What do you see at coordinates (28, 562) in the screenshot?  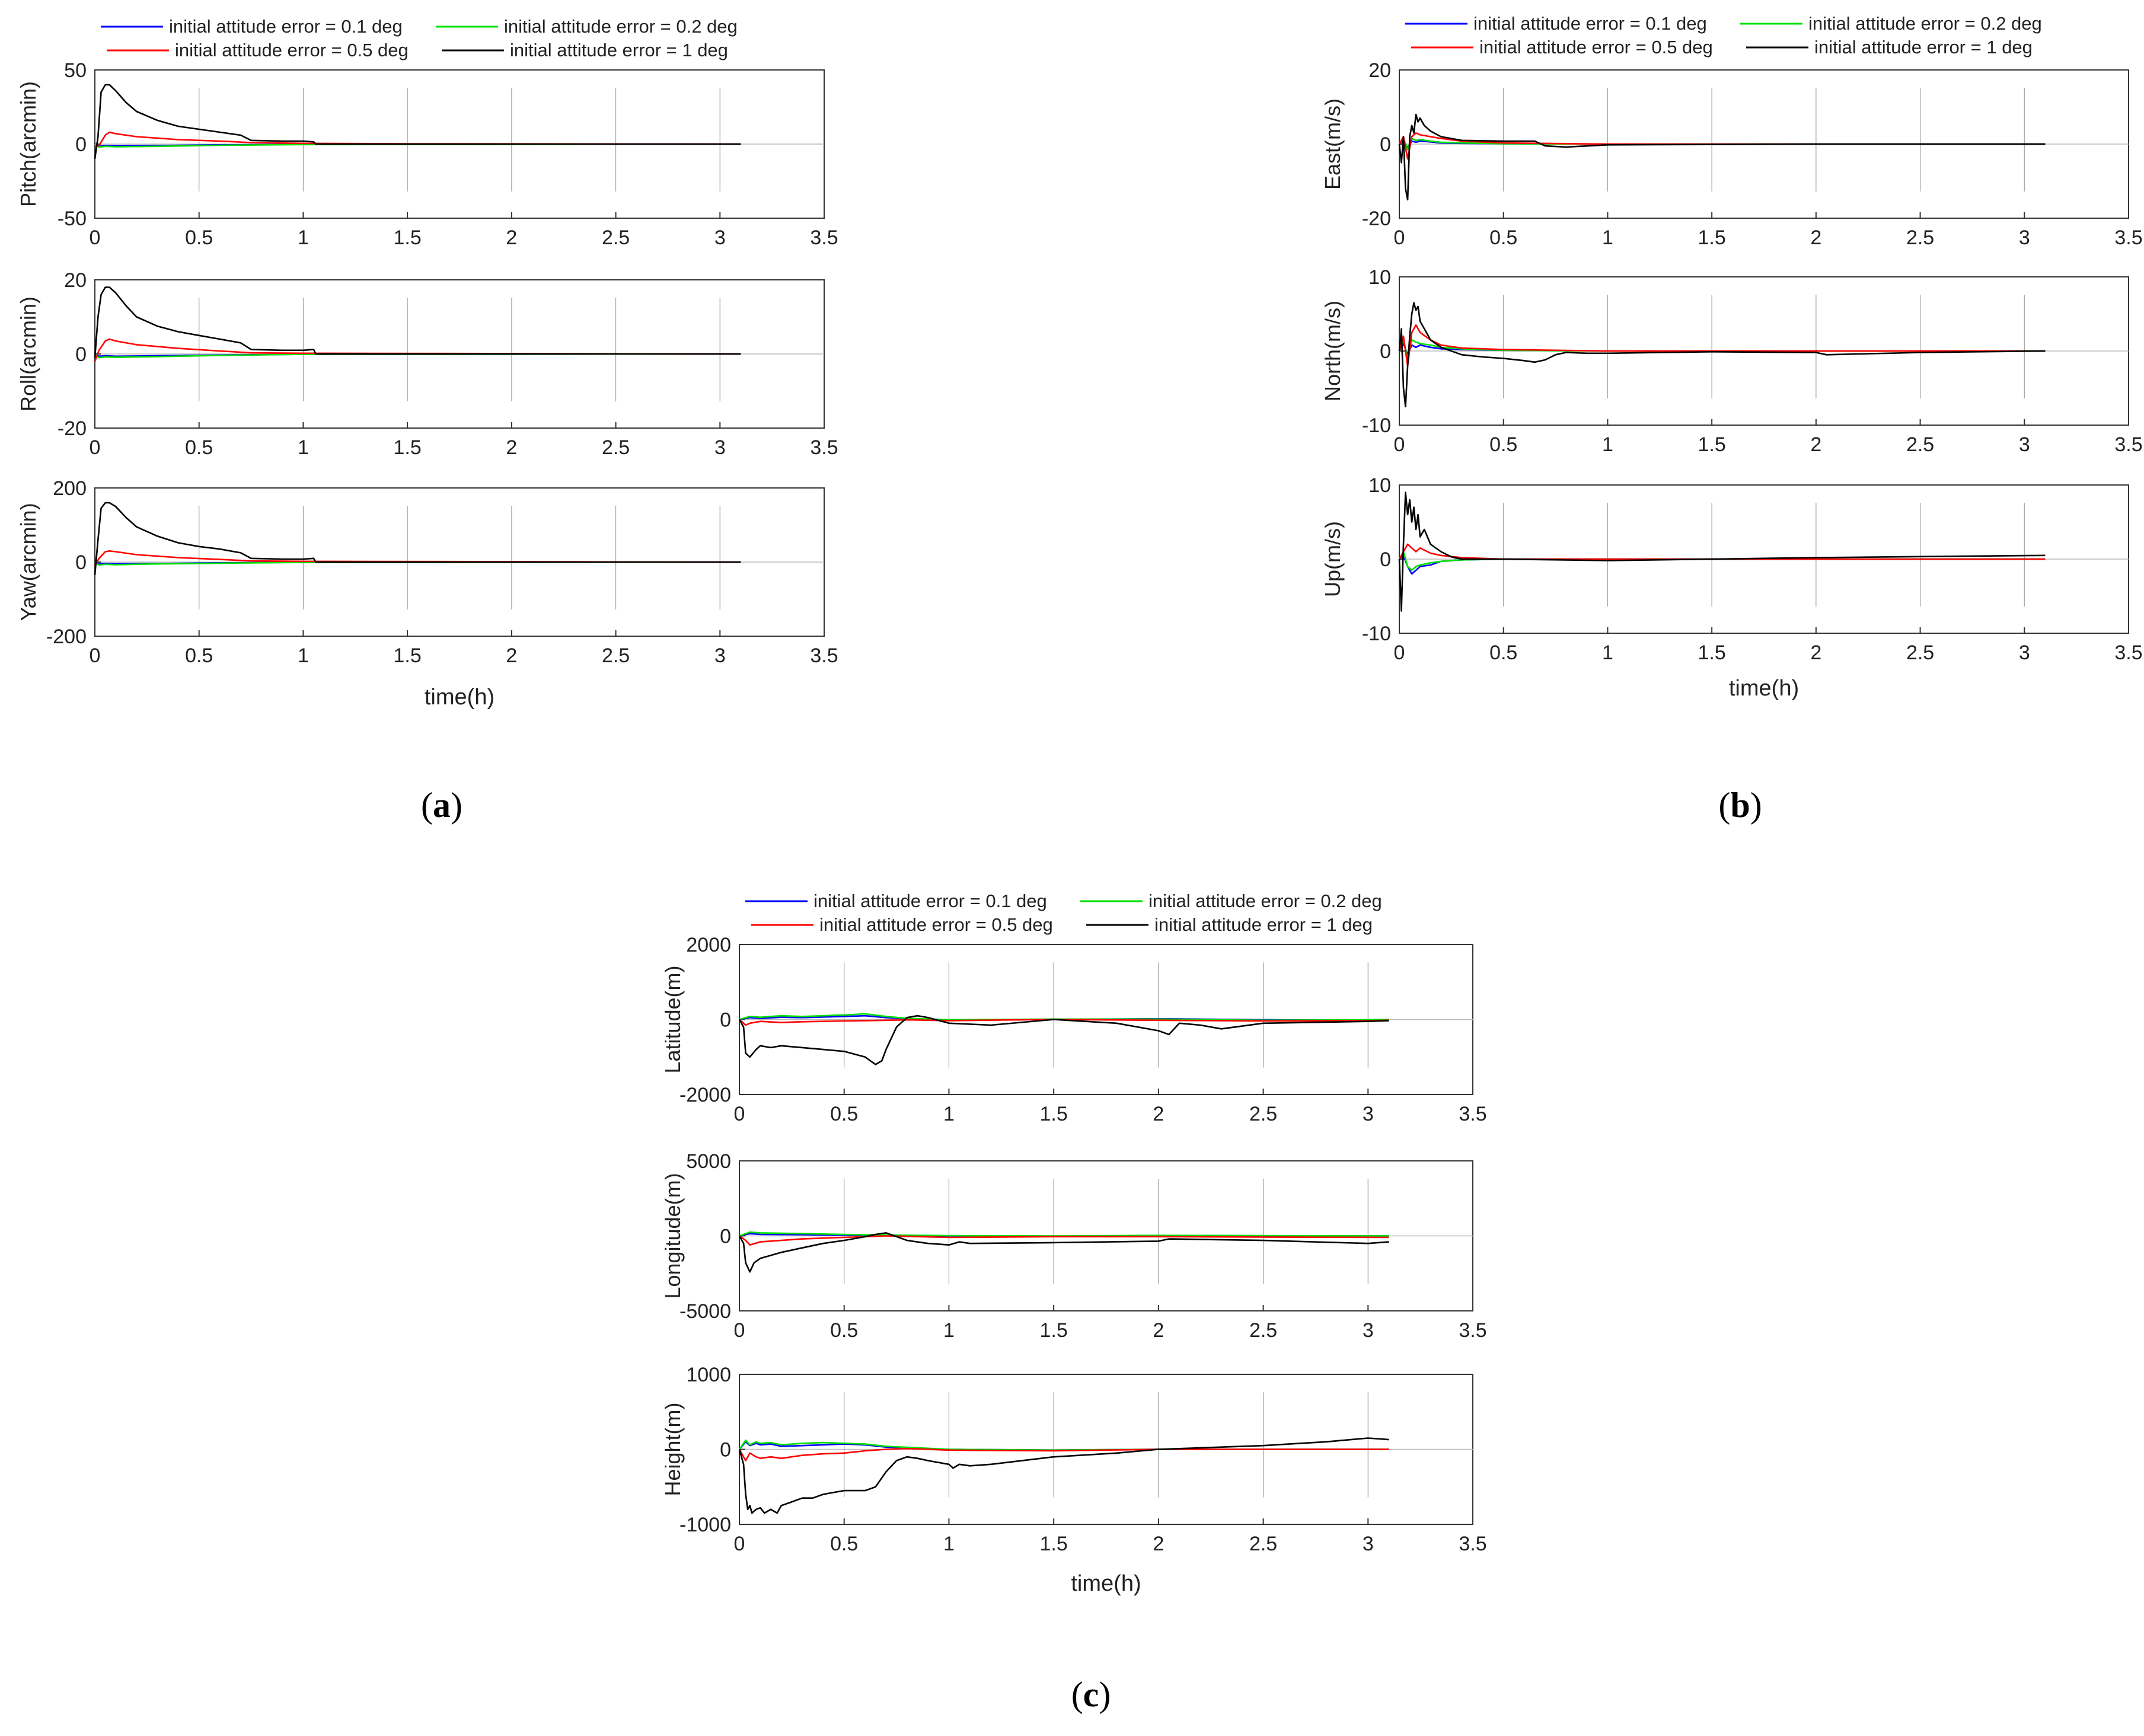 I see `y-axis-label-a-2: Yaw(arcmin)` at bounding box center [28, 562].